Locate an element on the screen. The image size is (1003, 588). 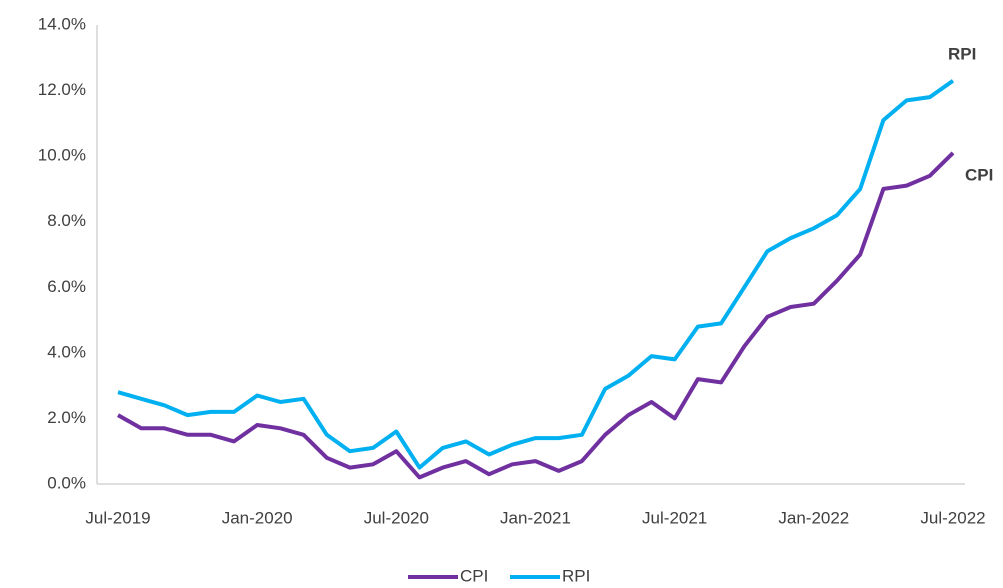
x-tick-label: Jul-2020 is located at coordinates (396, 517).